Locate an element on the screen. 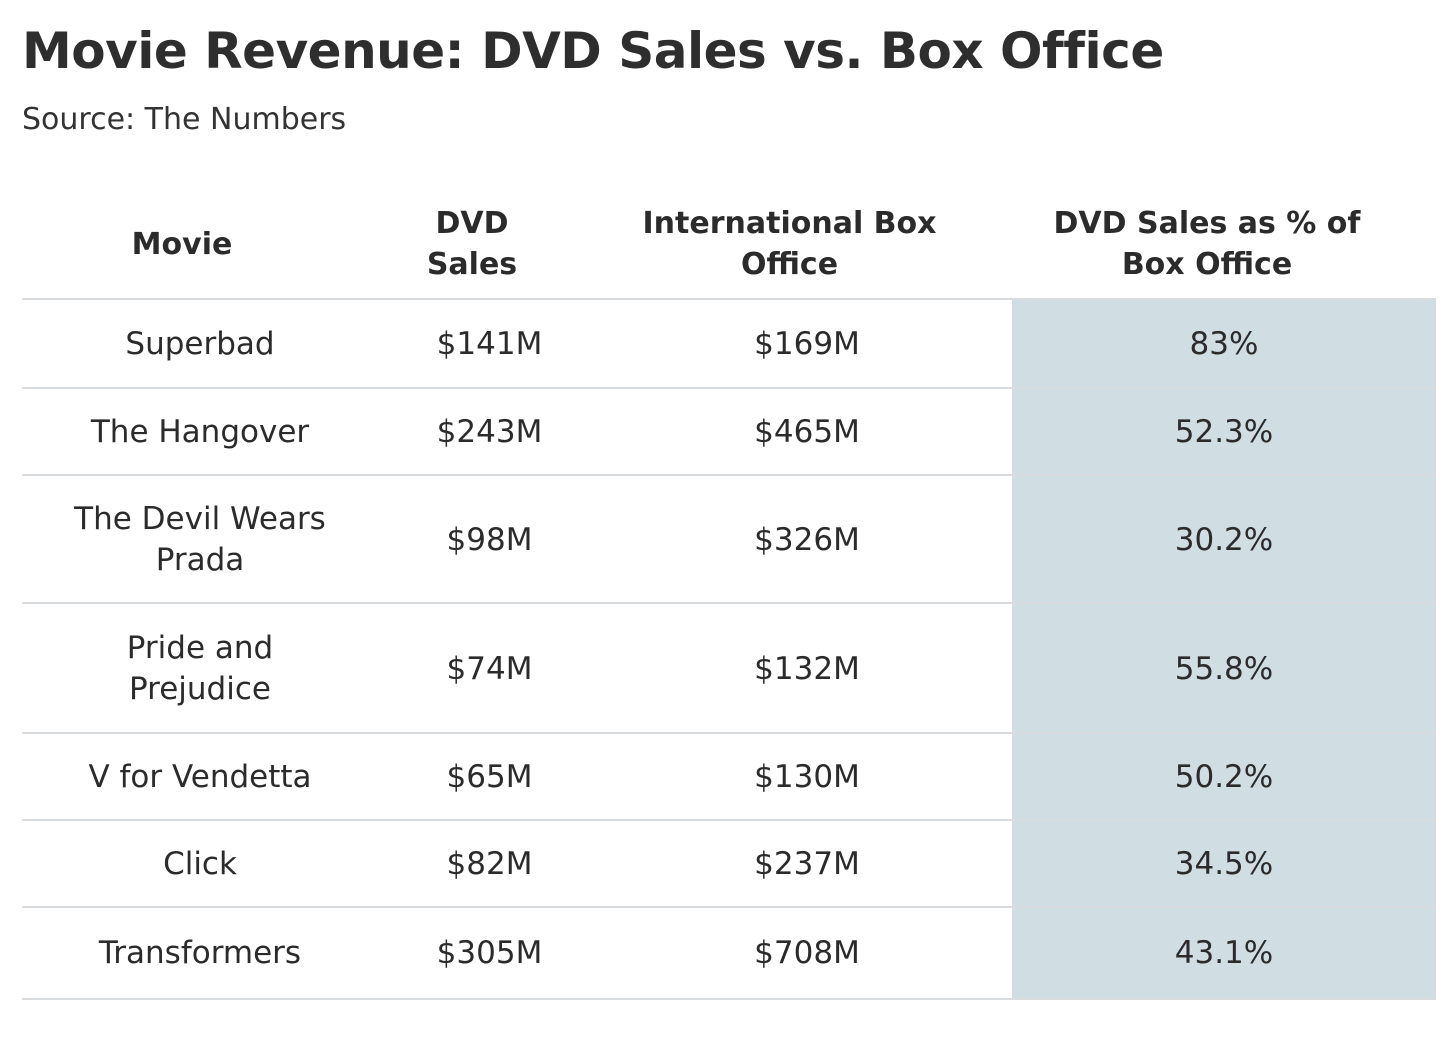 The image size is (1456, 1056). cell-dvd-sales: $141M is located at coordinates (489, 344).